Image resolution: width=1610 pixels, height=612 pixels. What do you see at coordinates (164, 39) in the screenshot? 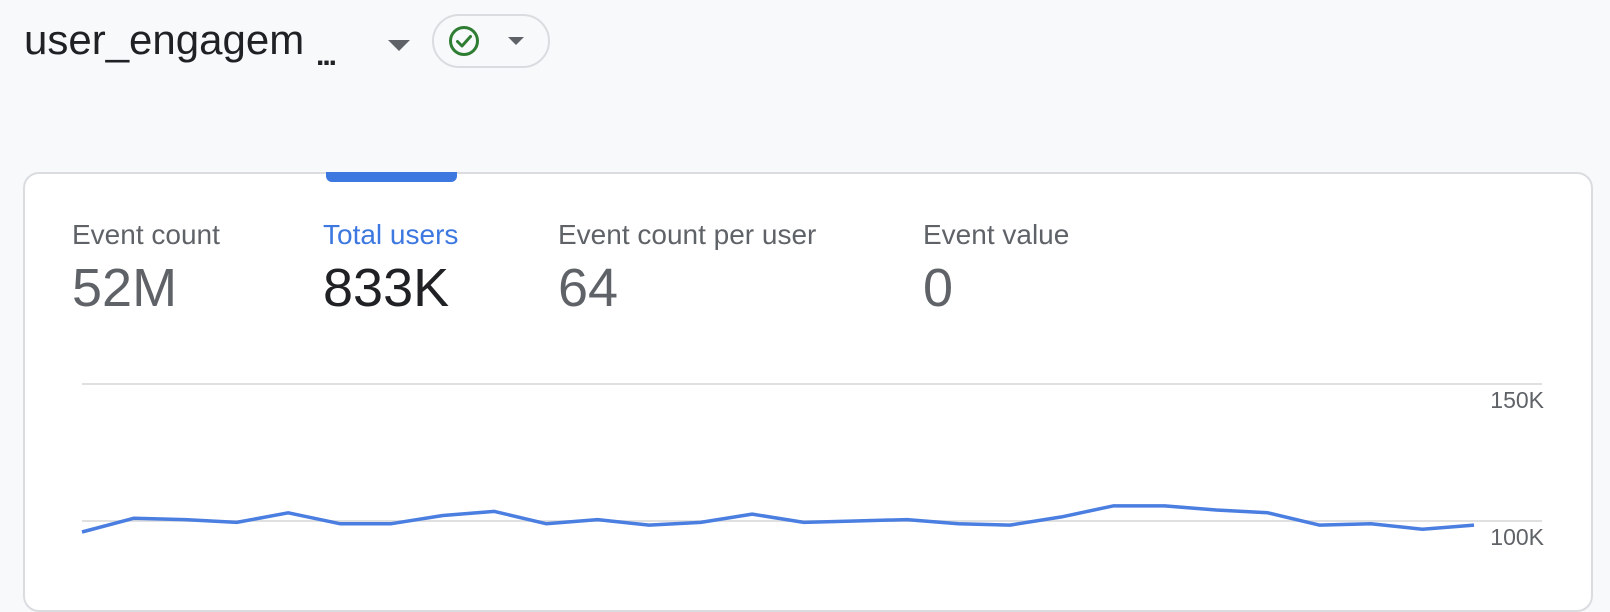
I see `event-name-title: user_engagem` at bounding box center [164, 39].